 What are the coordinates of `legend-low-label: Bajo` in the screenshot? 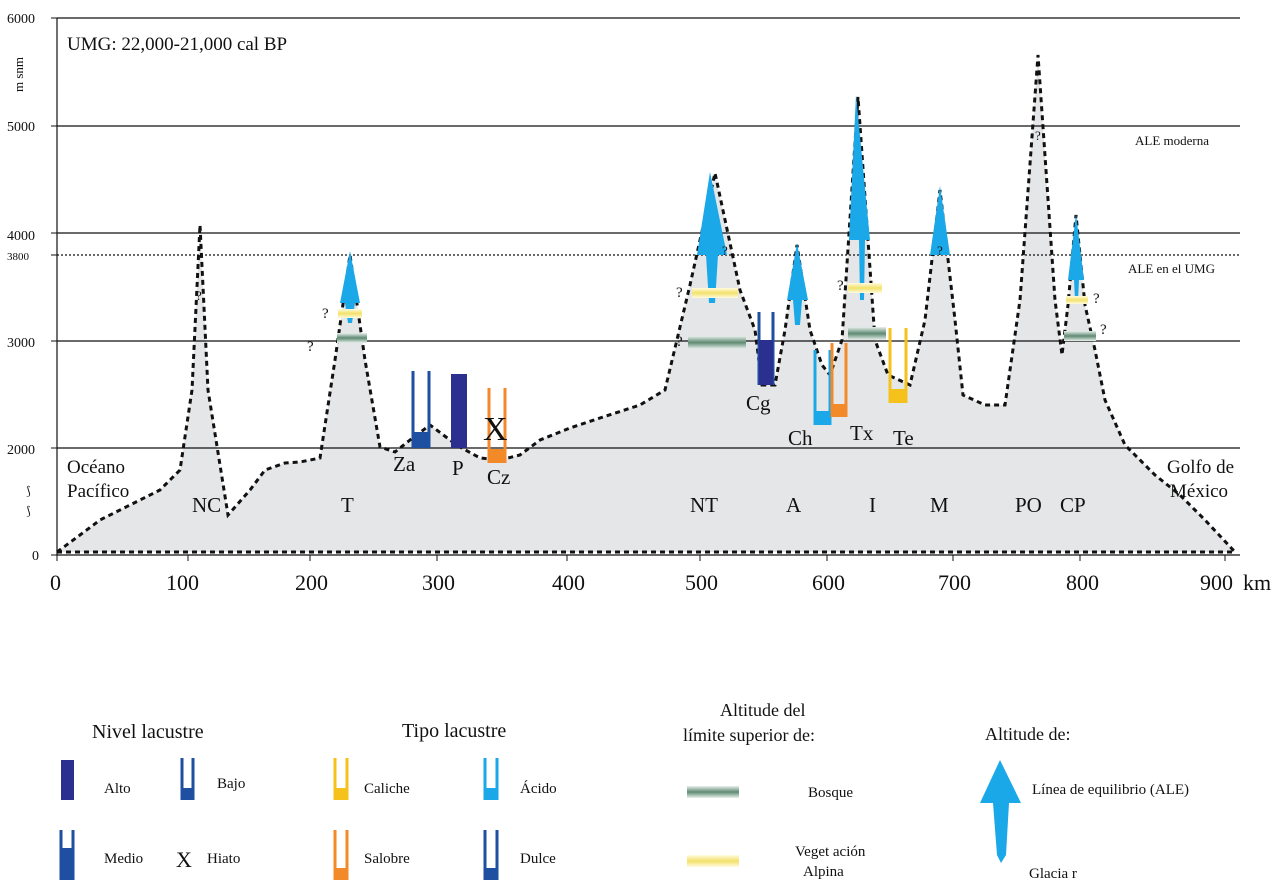 It's located at (231, 784).